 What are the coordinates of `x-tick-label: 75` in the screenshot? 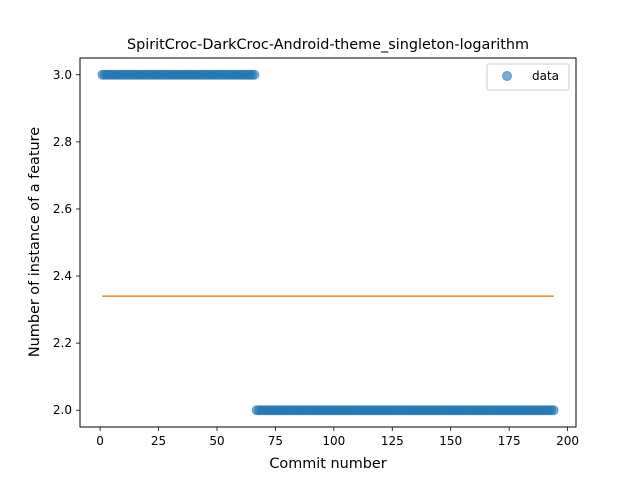 It's located at (275, 441).